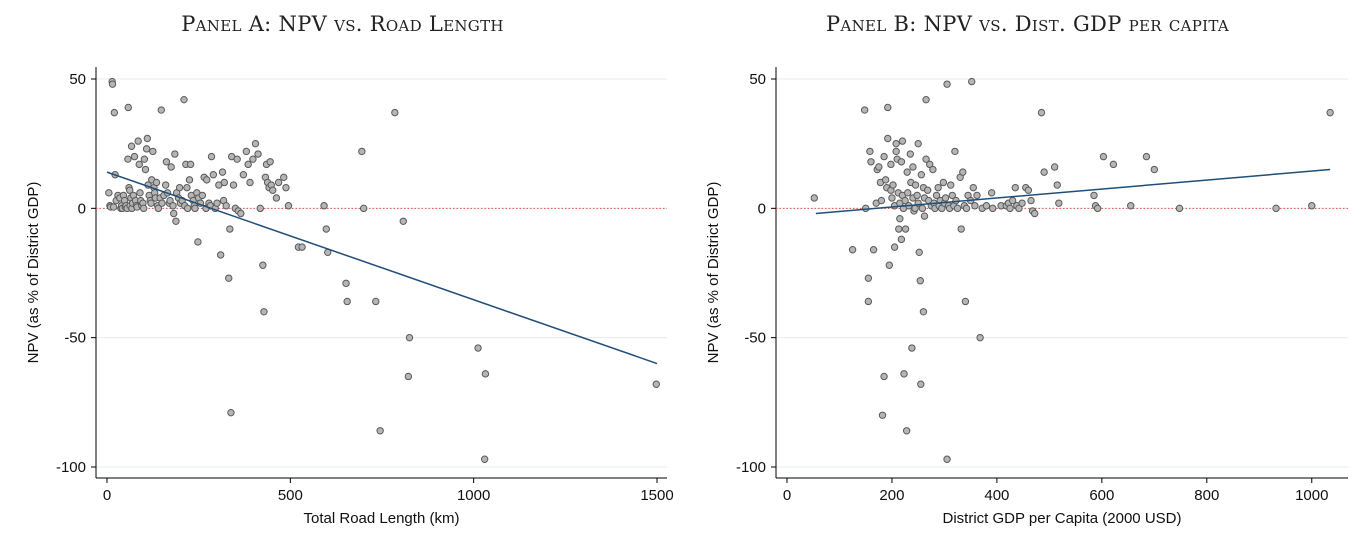 Image resolution: width=1370 pixels, height=544 pixels. I want to click on panel-a-y-tick-label: -50, so click(75, 338).